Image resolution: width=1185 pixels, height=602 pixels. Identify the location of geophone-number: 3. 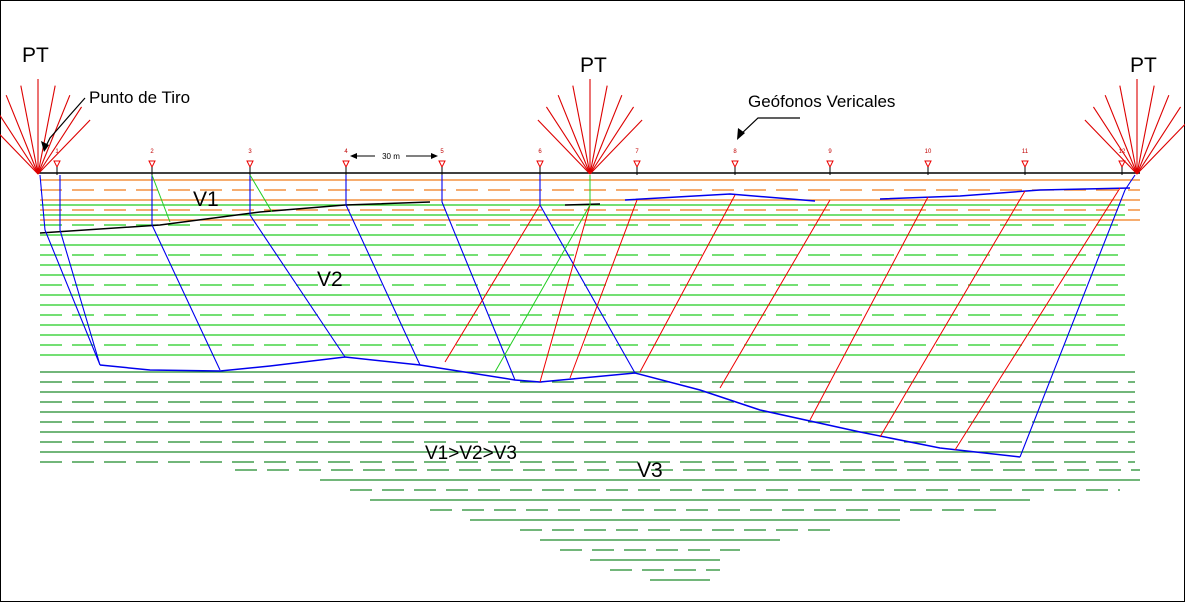
(250, 152).